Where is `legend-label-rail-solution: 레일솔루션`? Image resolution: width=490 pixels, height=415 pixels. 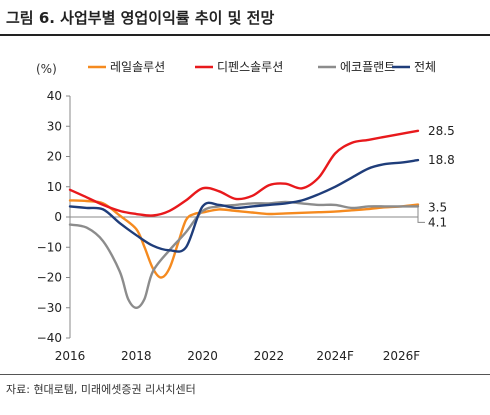
legend-label-rail-solution: 레일솔루션 is located at coordinates (137, 67).